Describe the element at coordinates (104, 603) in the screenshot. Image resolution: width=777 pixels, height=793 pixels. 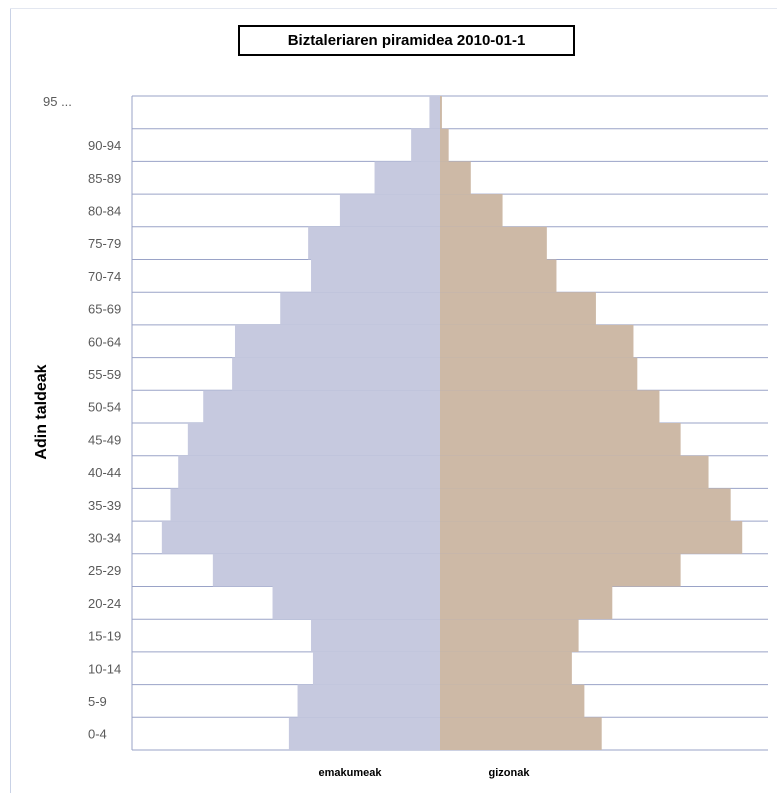
I see `y-tick-label: 20-24` at that location.